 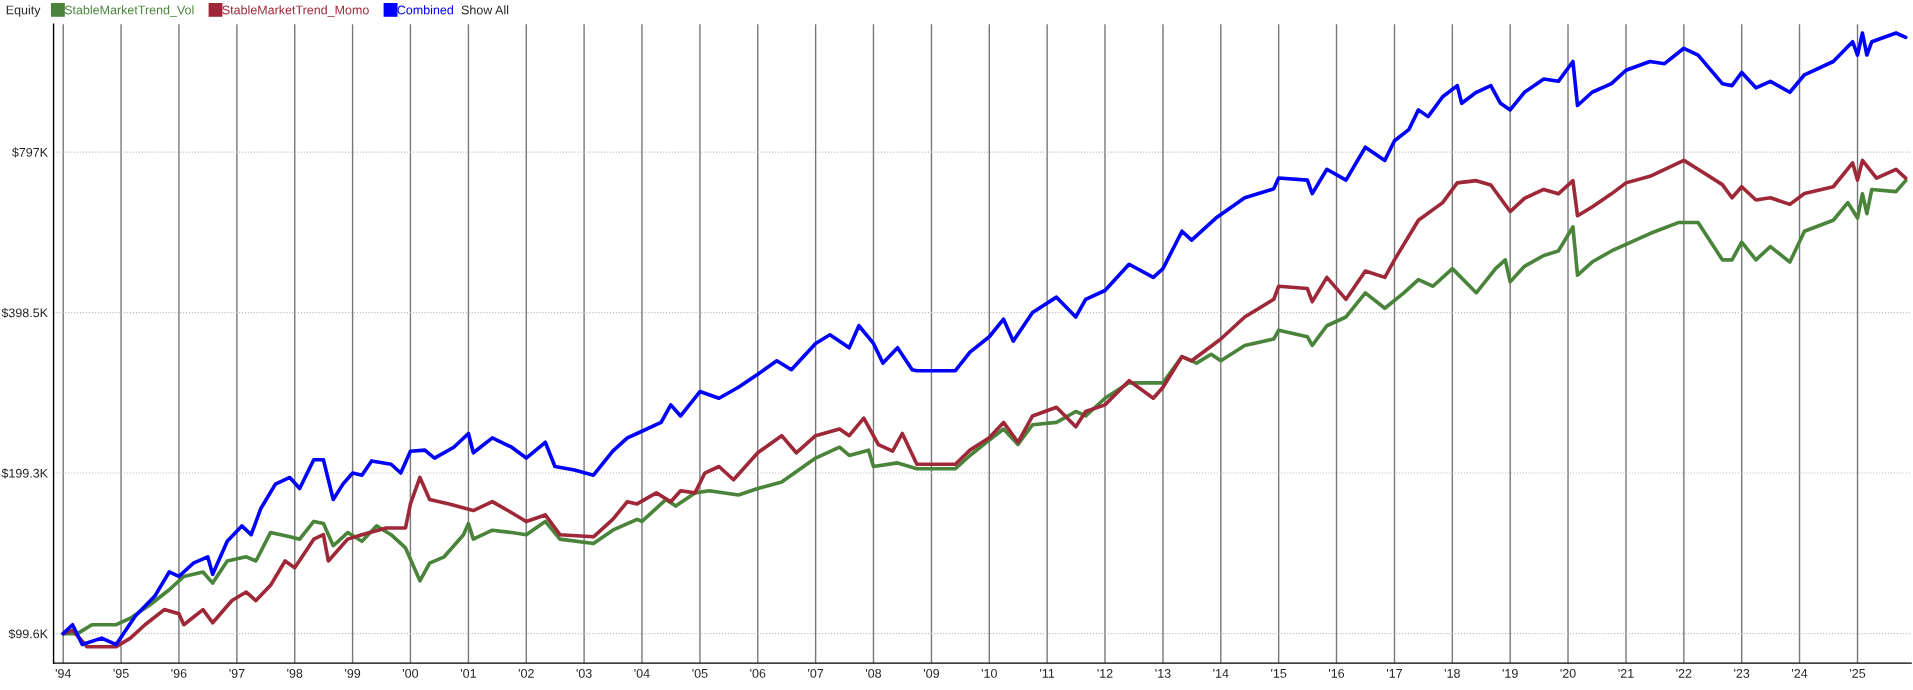 I want to click on x-tick-label: '19, so click(x=1510, y=673).